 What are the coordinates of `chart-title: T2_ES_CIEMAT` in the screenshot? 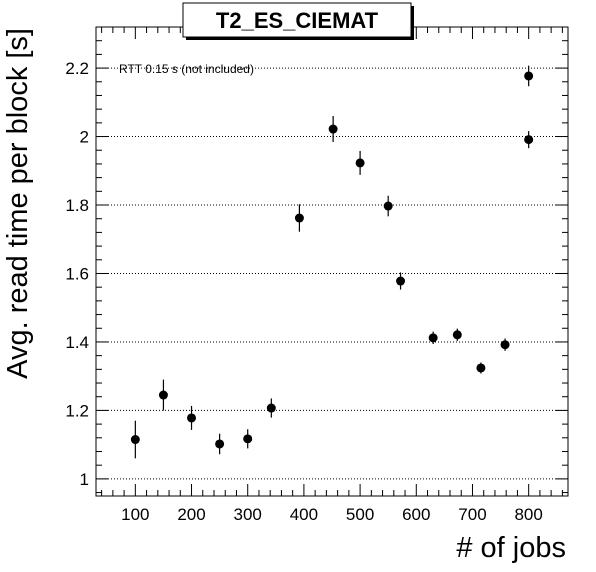 It's located at (297, 20).